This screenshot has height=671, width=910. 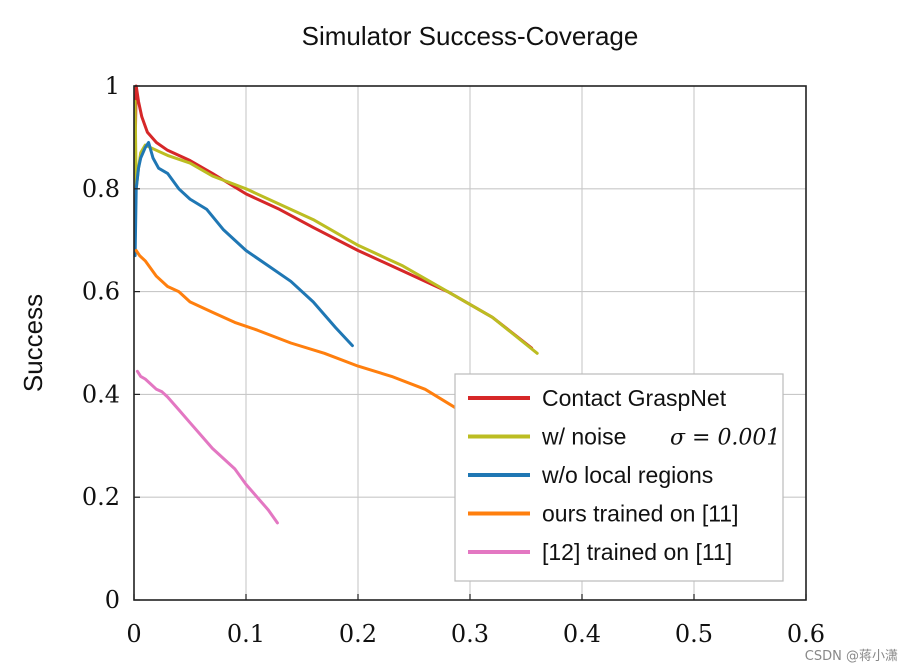 What do you see at coordinates (640, 514) in the screenshot?
I see `legend-label-ours-trained-on-11: ours trained on [11]` at bounding box center [640, 514].